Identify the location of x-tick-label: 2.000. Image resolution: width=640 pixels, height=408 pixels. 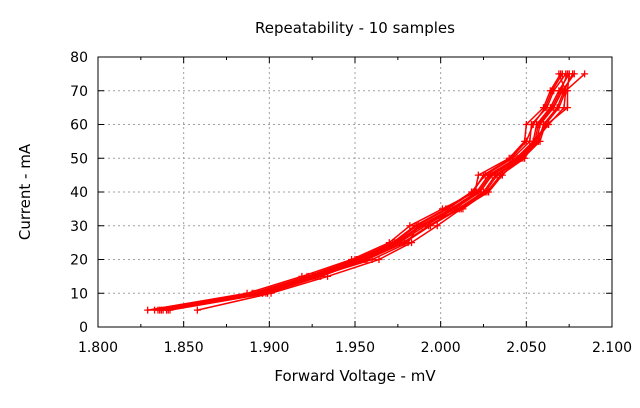
(441, 348).